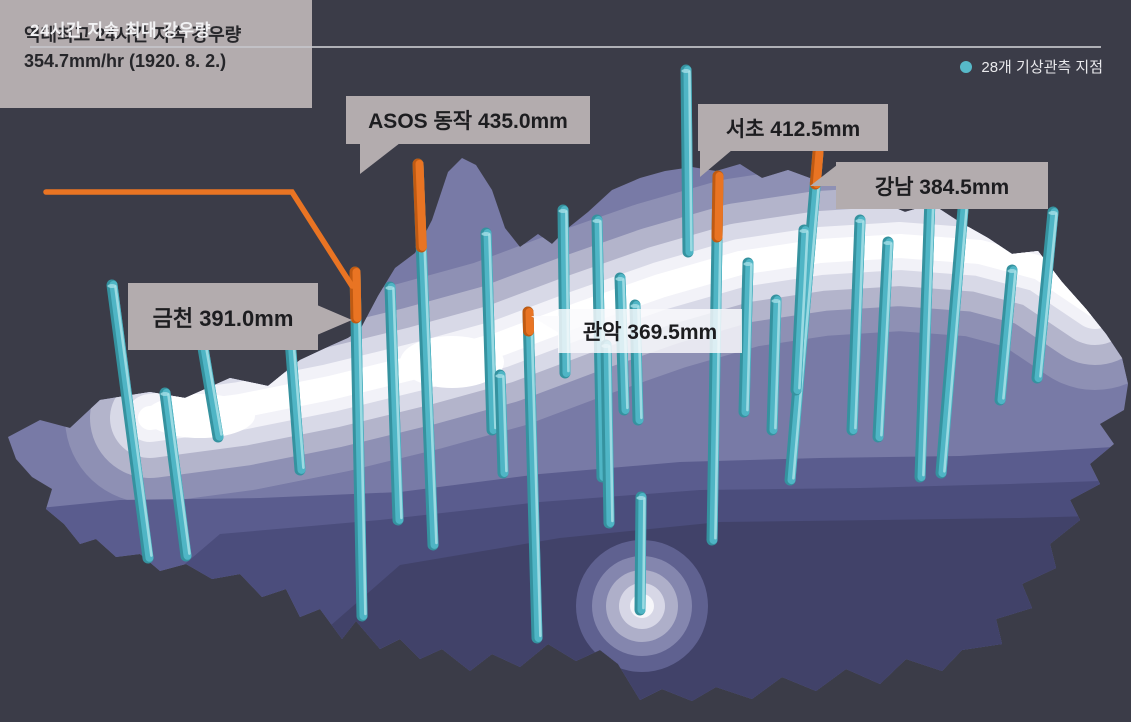 This screenshot has width=1131, height=722. What do you see at coordinates (966, 66) in the screenshot?
I see `legend-station-dot-icon` at bounding box center [966, 66].